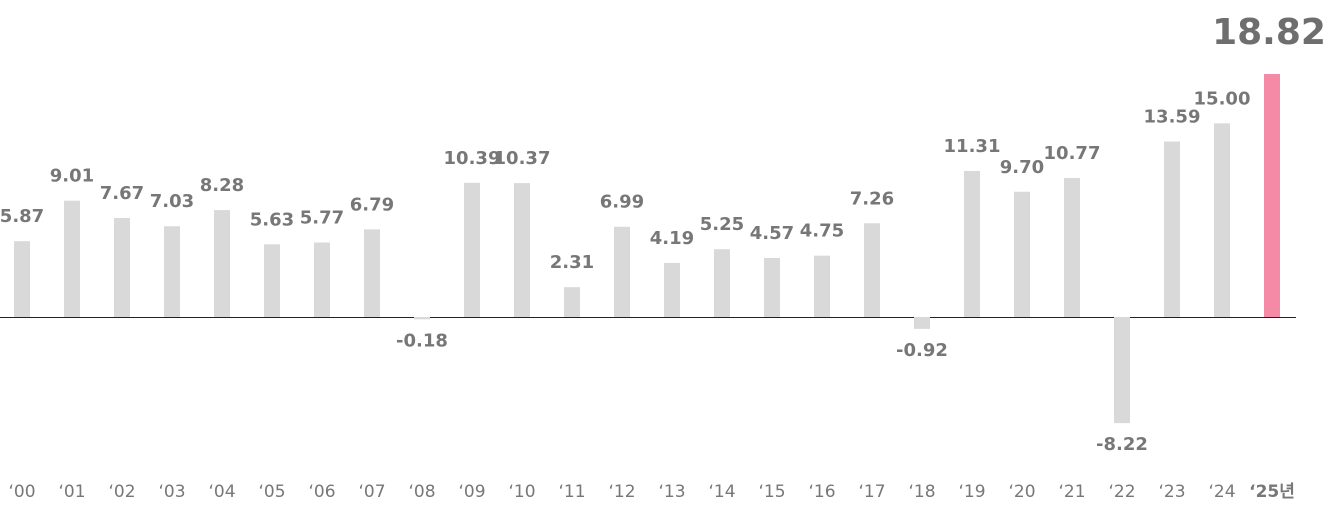  What do you see at coordinates (821, 492) in the screenshot?
I see `x-tick-label: ‘16` at bounding box center [821, 492].